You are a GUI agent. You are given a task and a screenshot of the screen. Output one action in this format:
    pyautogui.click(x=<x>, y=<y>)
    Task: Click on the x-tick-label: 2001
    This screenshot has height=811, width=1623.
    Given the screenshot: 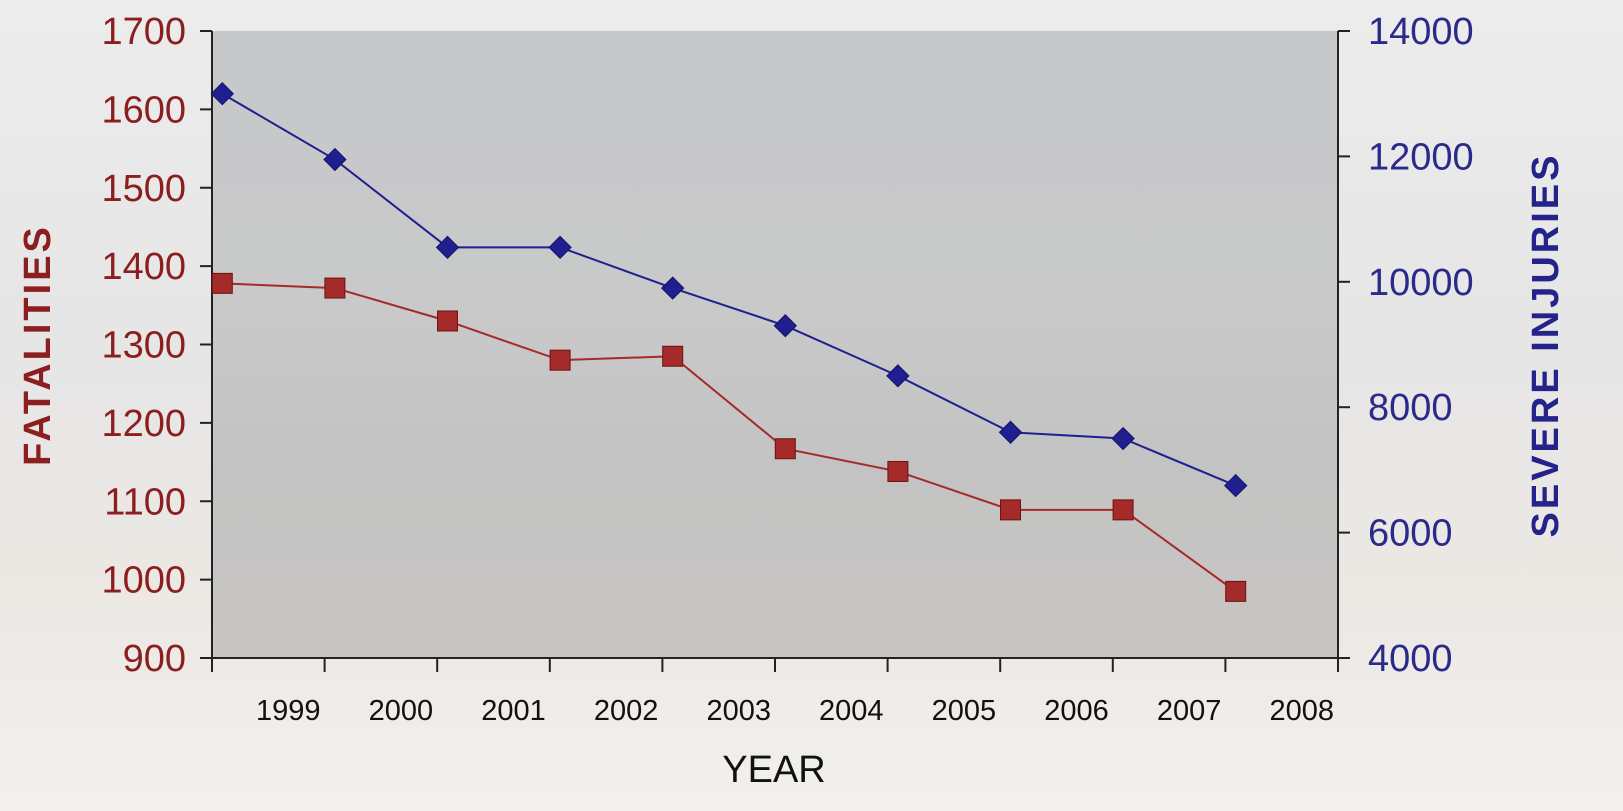 What is the action you would take?
    pyautogui.click(x=513, y=711)
    